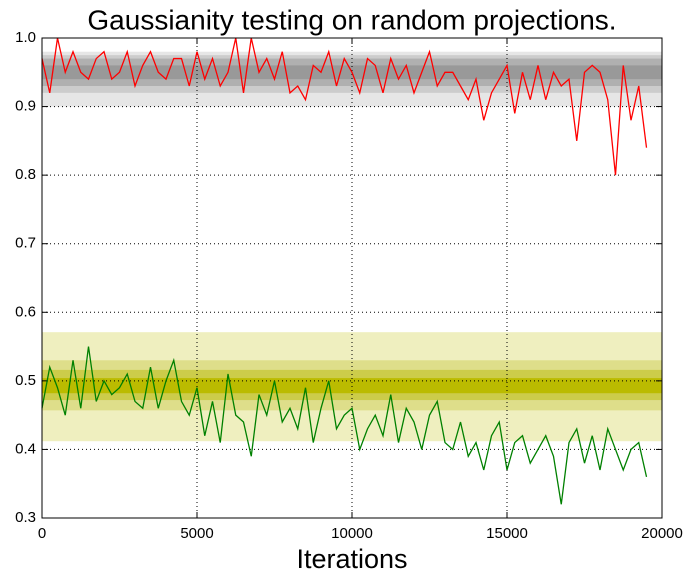 This screenshot has height=587, width=698. I want to click on y-tick-label: 1.0, so click(25, 37).